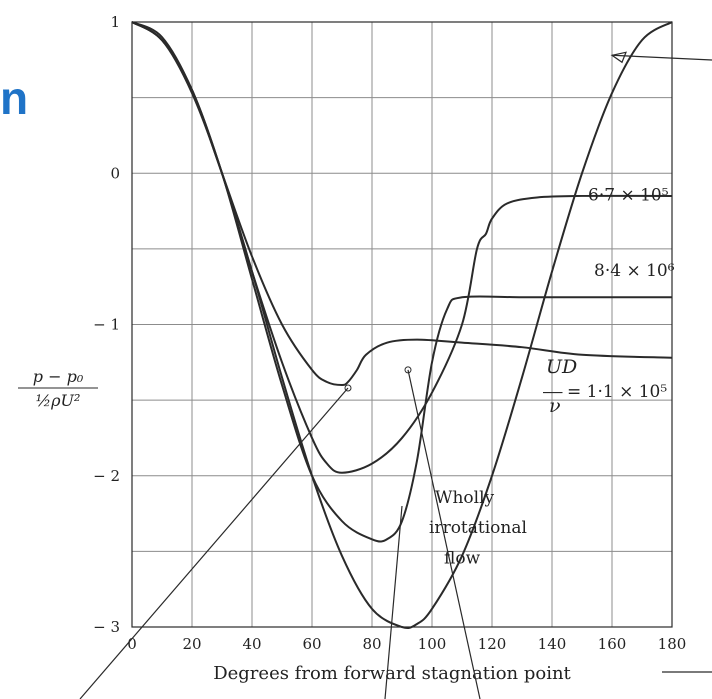 The height and width of the screenshot is (699, 712). I want to click on x-tick-label: 60, so click(311, 644).